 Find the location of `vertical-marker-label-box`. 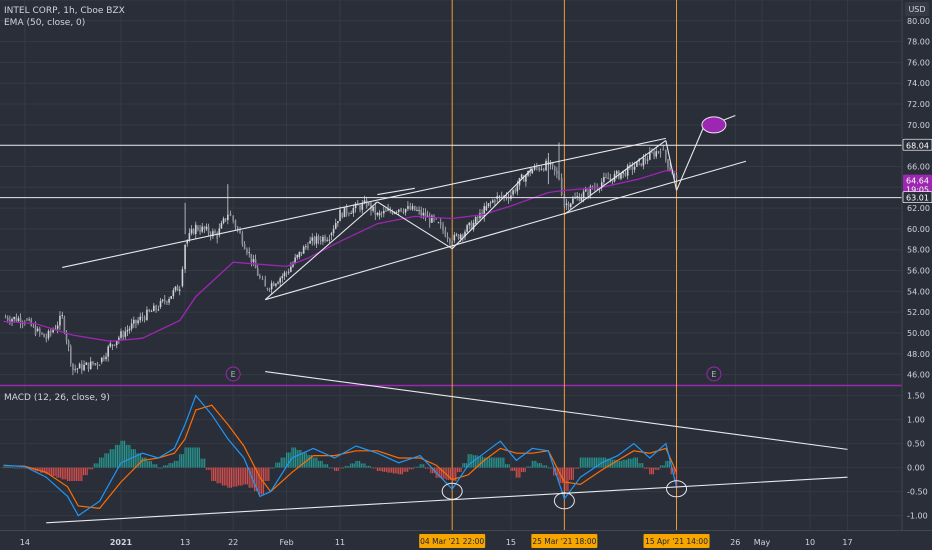

vertical-marker-label-box is located at coordinates (452, 541).